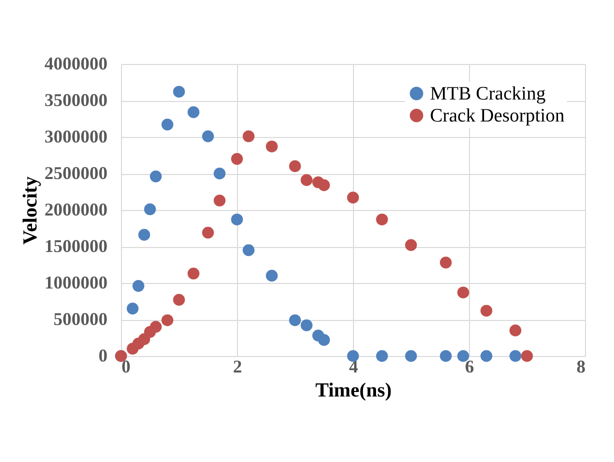  I want to click on x-tick-label: 0, so click(126, 366).